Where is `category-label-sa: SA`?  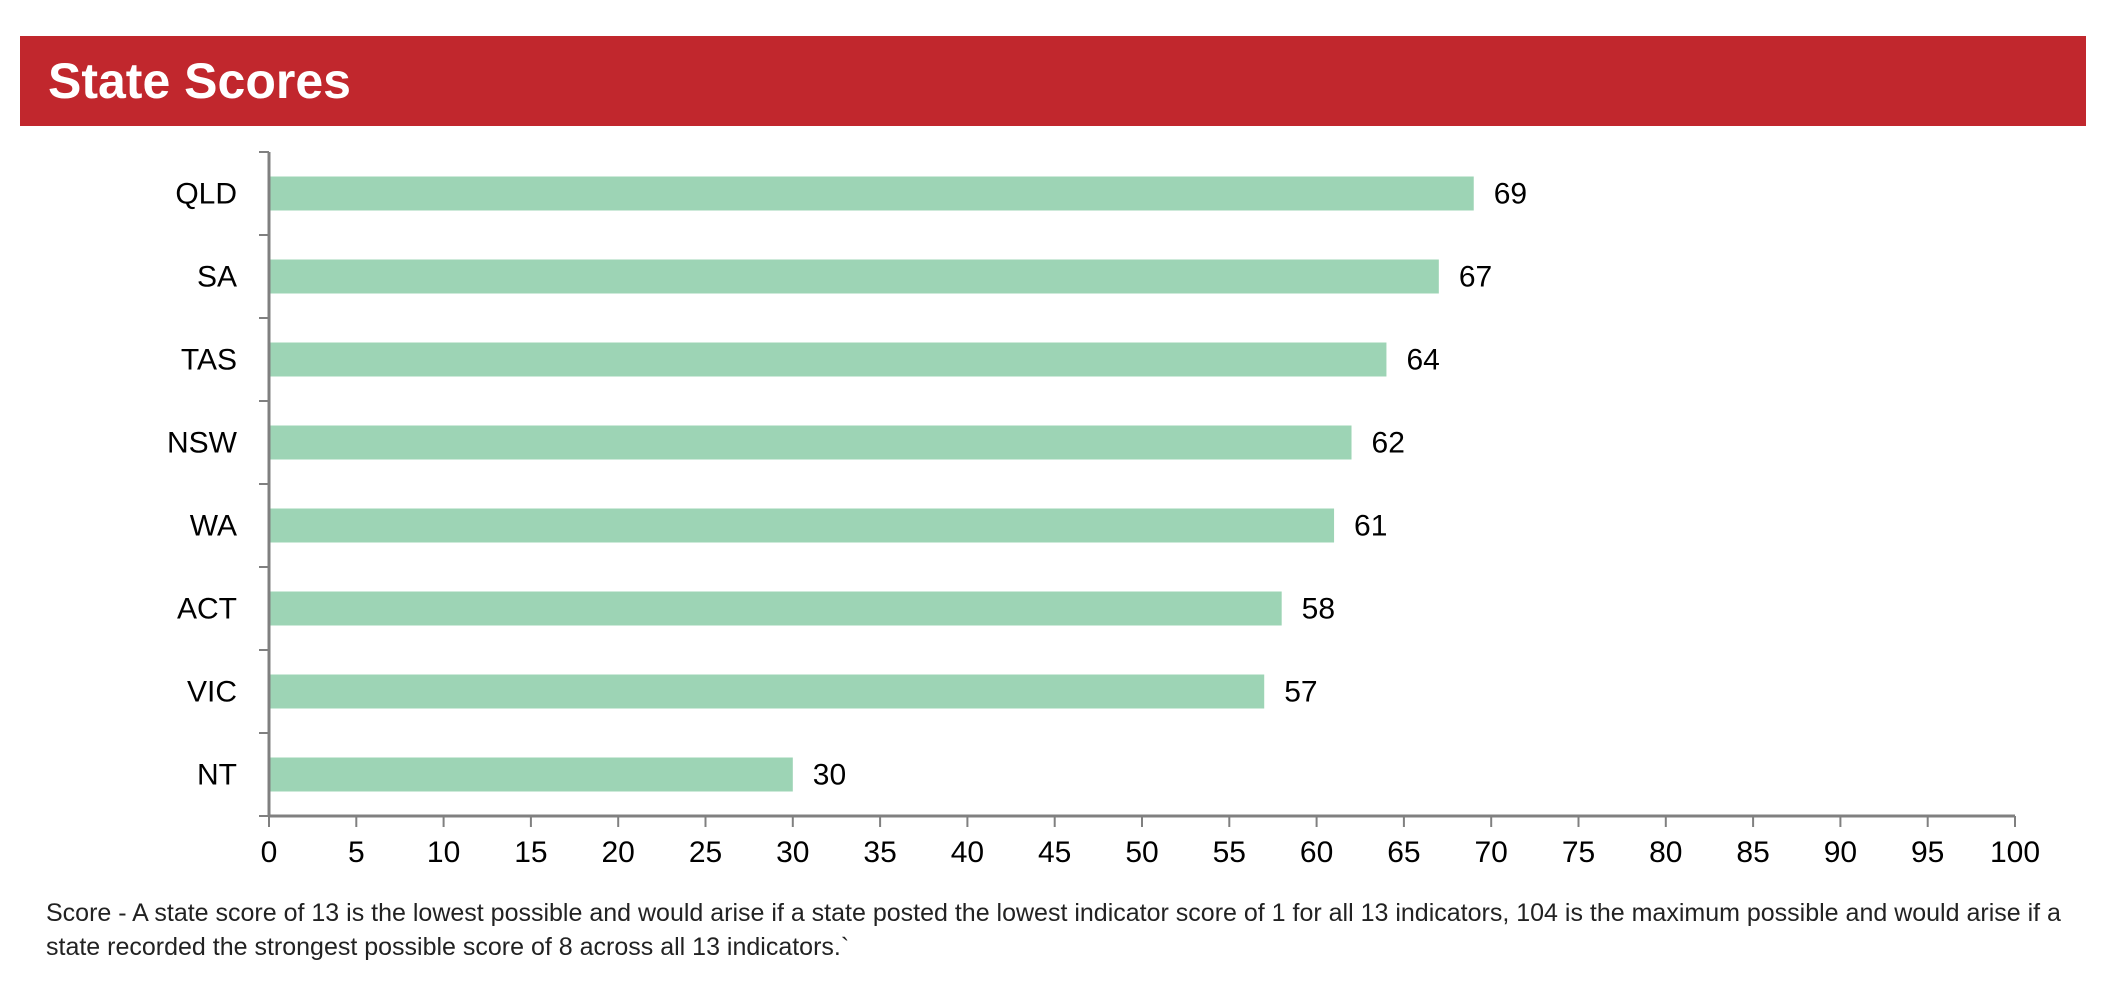
category-label-sa: SA is located at coordinates (217, 277).